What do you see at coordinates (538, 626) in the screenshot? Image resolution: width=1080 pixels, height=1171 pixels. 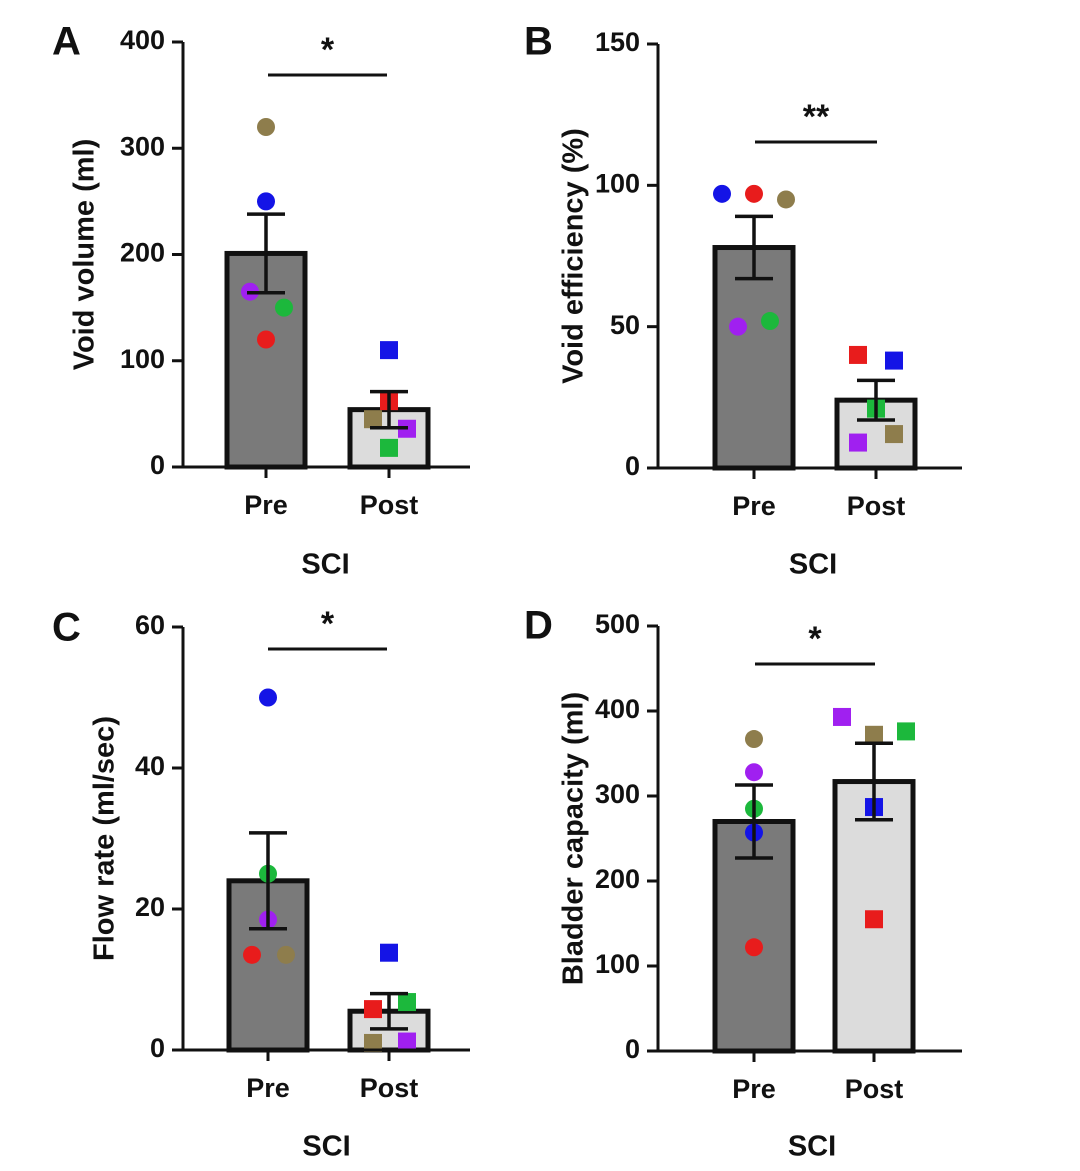 I see `panel-letter: D` at bounding box center [538, 626].